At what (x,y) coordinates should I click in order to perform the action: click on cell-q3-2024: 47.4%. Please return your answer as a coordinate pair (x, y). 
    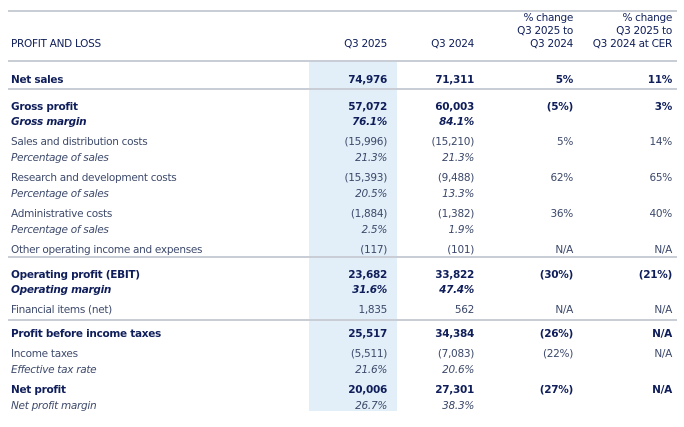
    Looking at the image, I should click on (456, 290).